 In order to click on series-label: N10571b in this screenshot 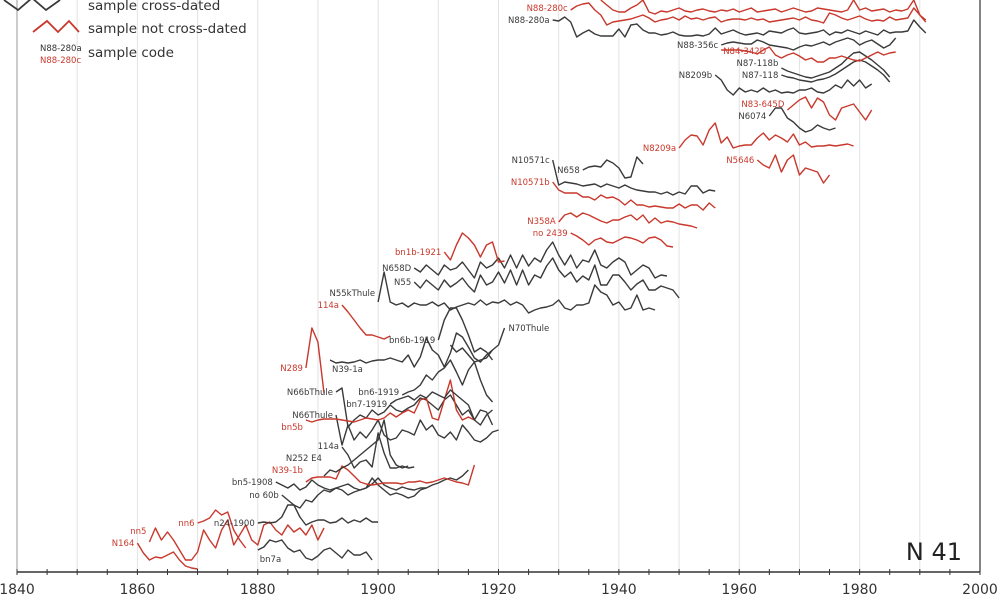, I will do `click(530, 183)`.